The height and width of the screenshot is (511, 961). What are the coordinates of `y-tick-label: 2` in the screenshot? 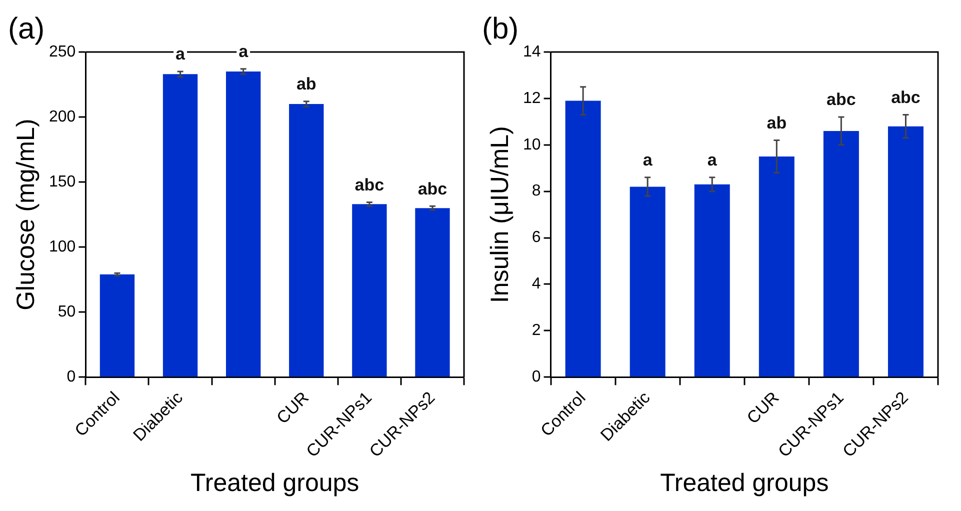 It's located at (536, 331).